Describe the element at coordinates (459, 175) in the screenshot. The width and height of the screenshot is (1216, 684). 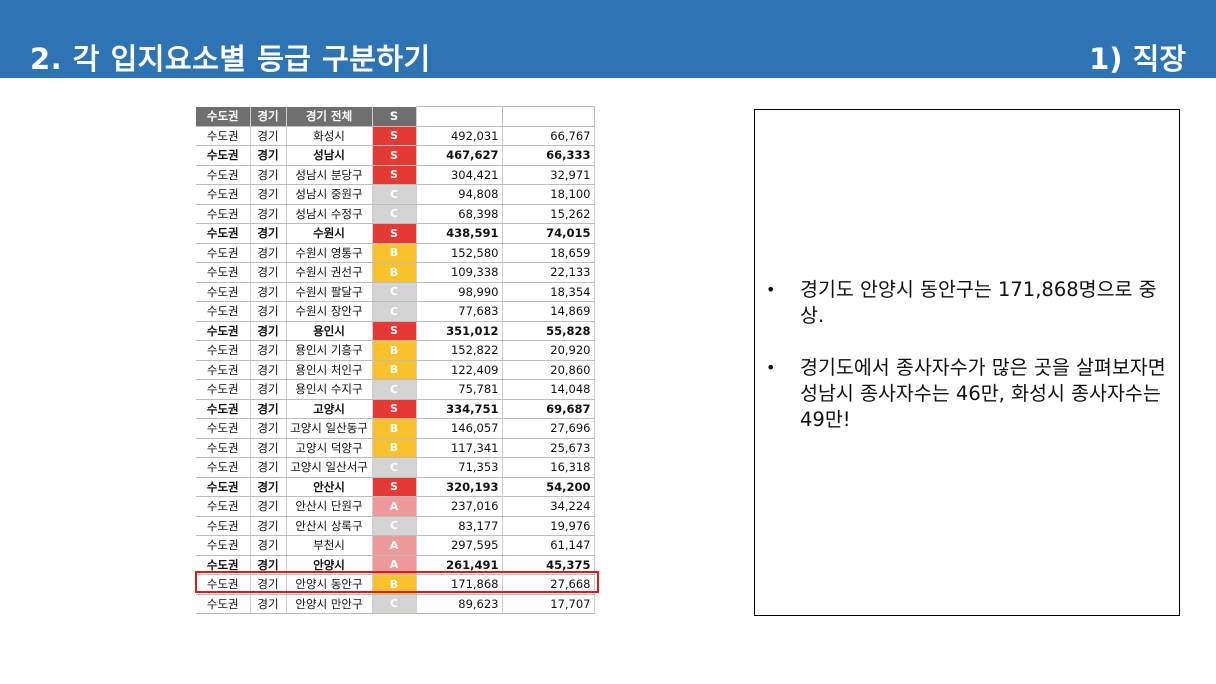
I see `cell-value-1: 304,421` at that location.